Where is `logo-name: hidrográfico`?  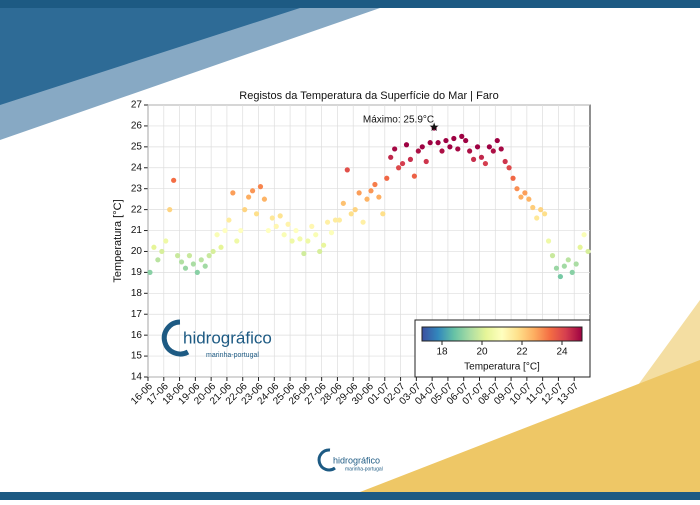 logo-name: hidrográfico is located at coordinates (227, 337).